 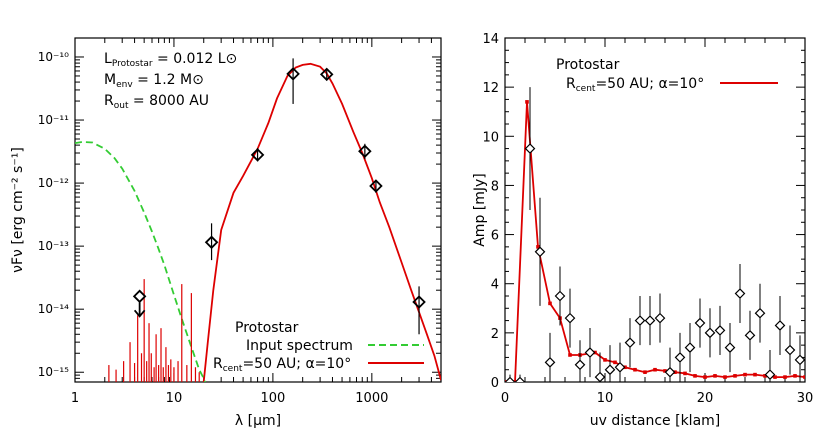 What do you see at coordinates (267, 328) in the screenshot?
I see `sed-legend-title: Protostar` at bounding box center [267, 328].